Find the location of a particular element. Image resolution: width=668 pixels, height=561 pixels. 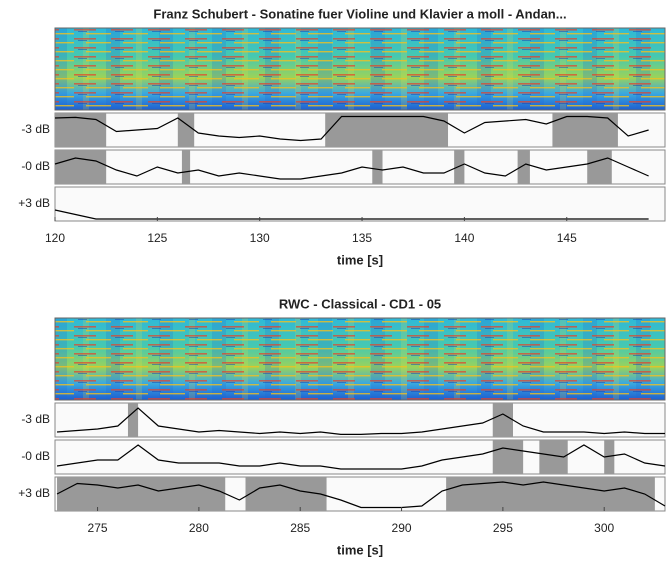

chart-title: RWC - Classical - CD1 - 05 is located at coordinates (360, 303).